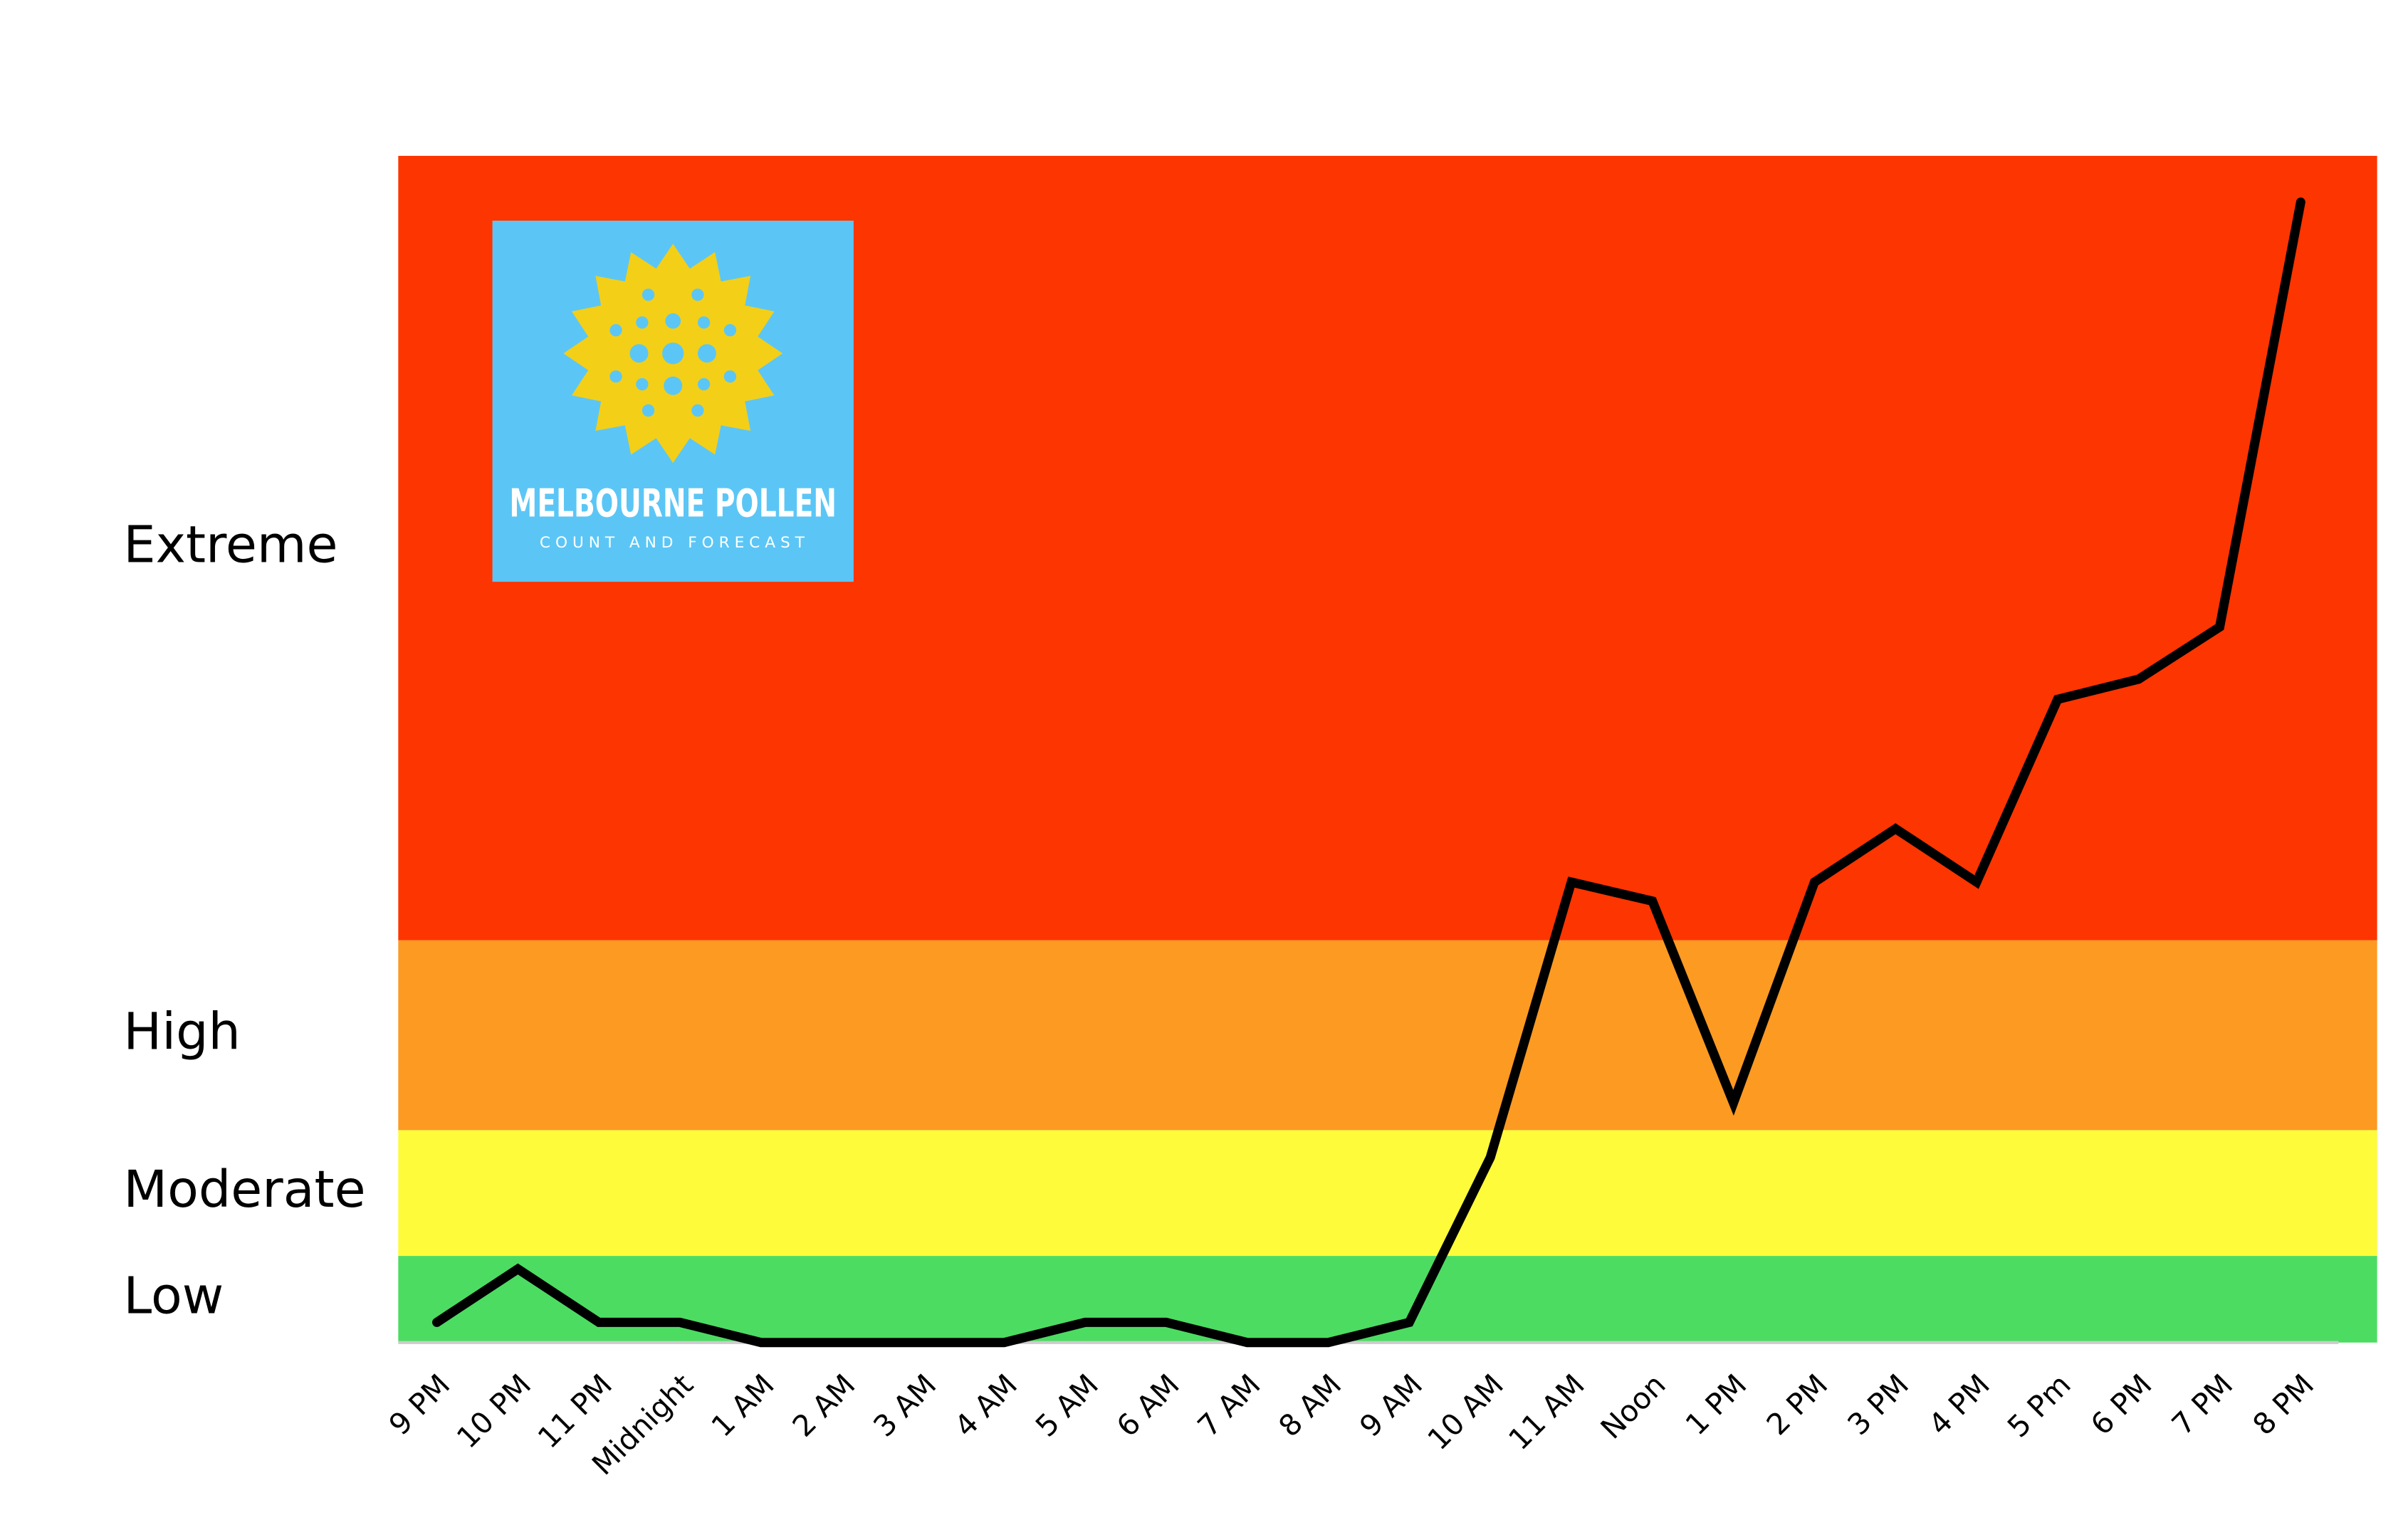 The image size is (2408, 1520). What do you see at coordinates (230, 544) in the screenshot?
I see `band-label: Extreme` at bounding box center [230, 544].